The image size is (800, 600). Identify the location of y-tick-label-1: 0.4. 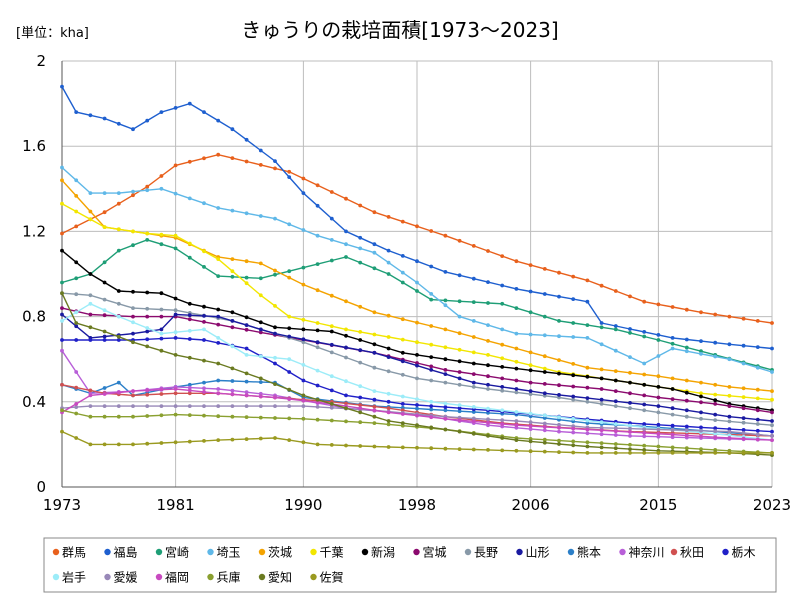
(34, 402).